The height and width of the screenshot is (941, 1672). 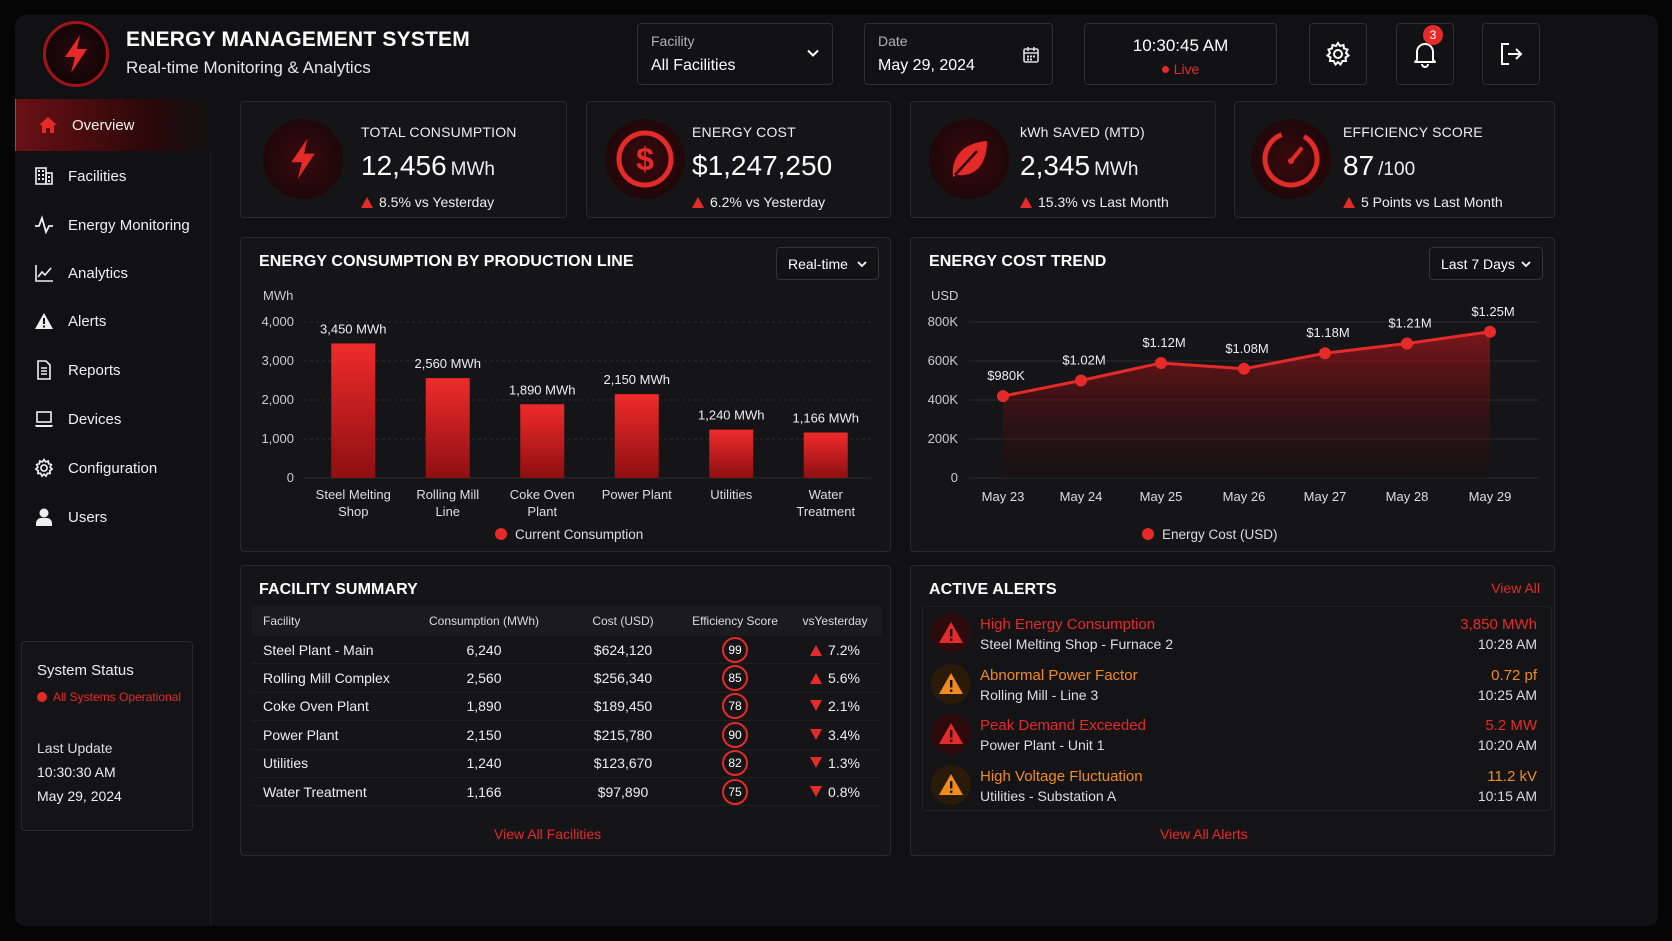 What do you see at coordinates (958, 54) in the screenshot?
I see `date-picker: Date May 29, 2024` at bounding box center [958, 54].